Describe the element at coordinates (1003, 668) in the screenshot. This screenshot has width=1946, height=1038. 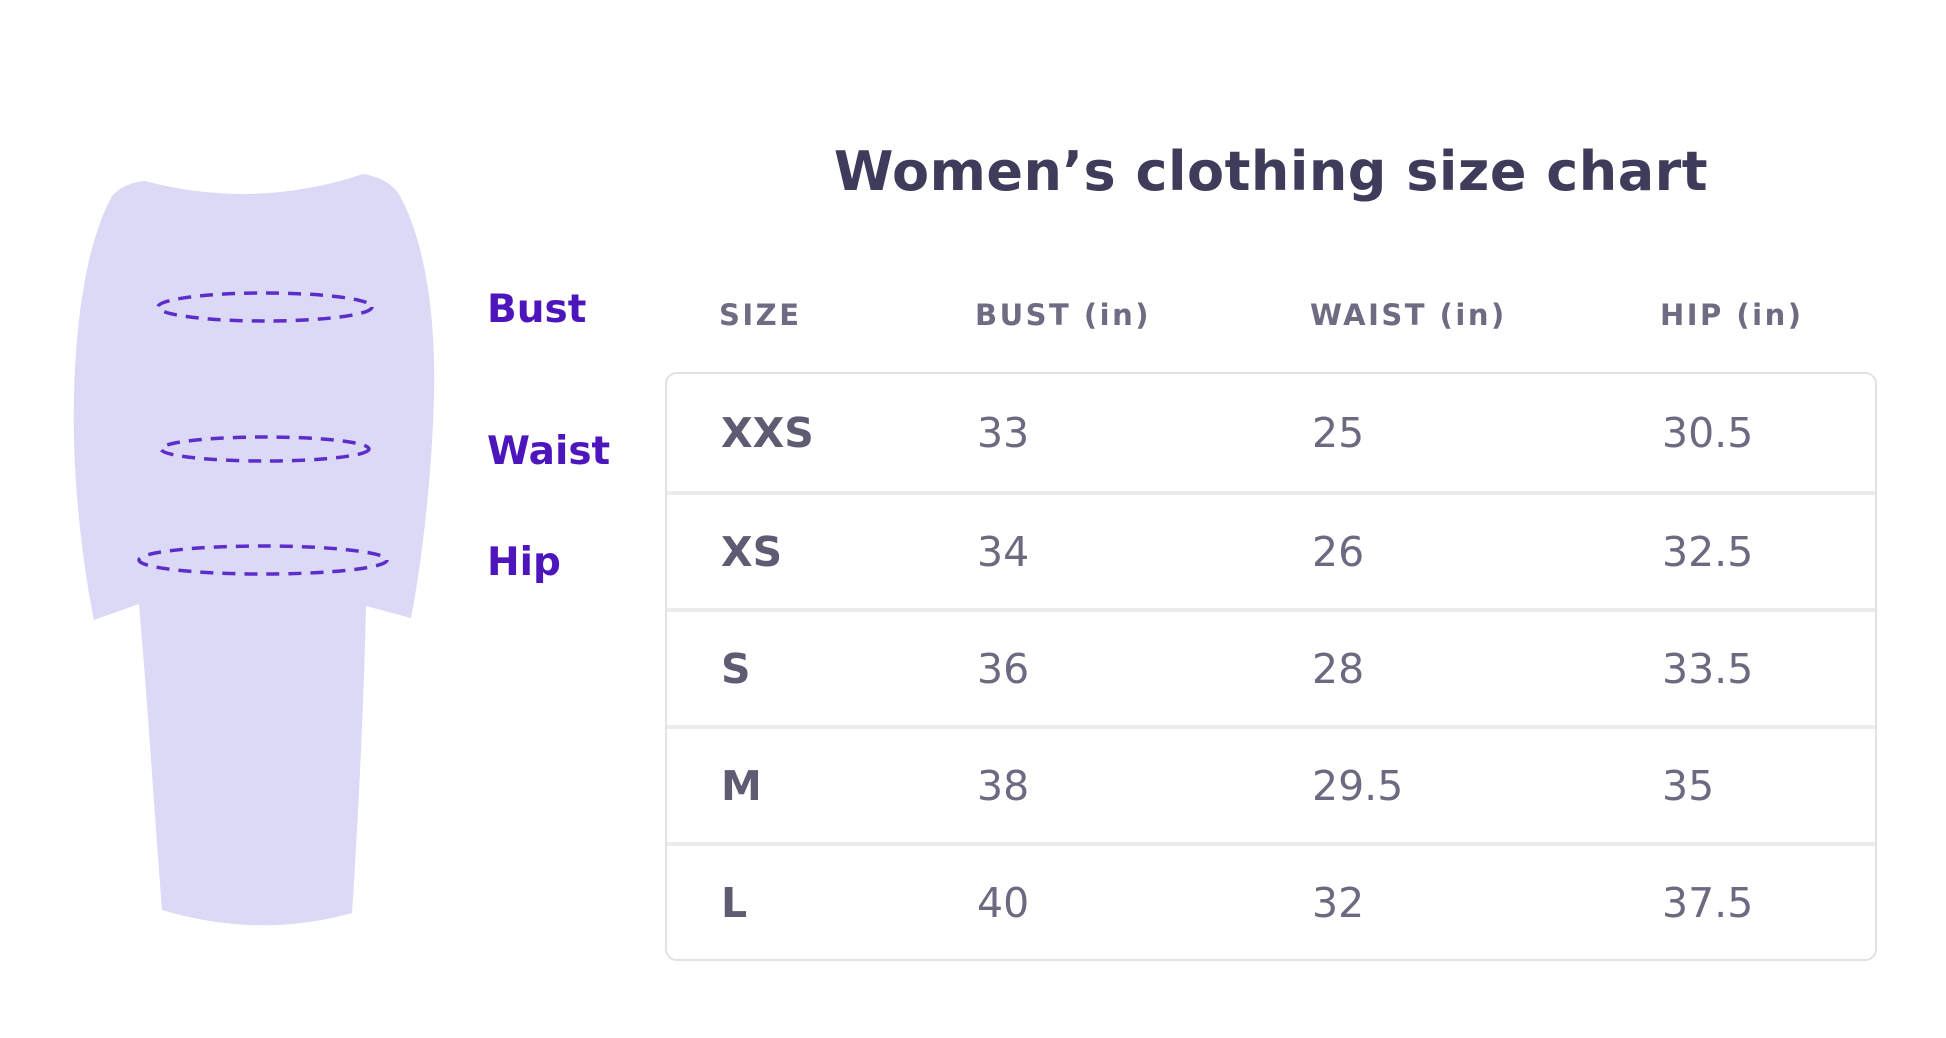
I see `bust-cell: 36` at that location.